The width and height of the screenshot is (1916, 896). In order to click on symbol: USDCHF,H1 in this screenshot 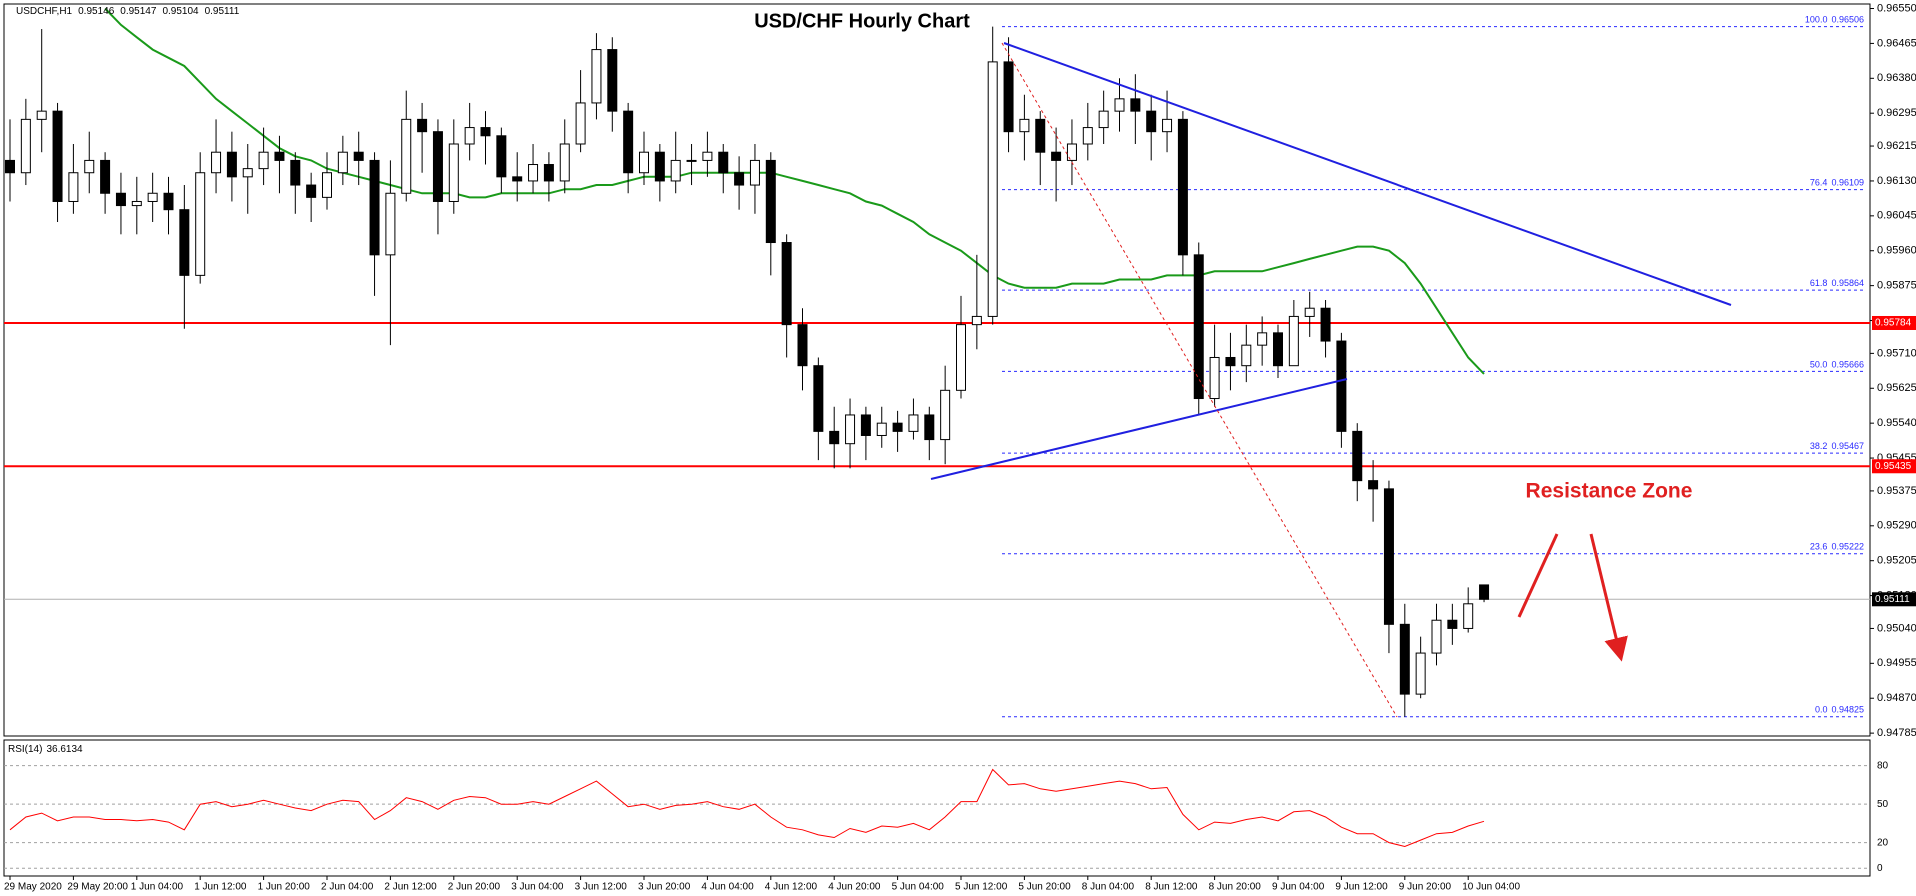, I will do `click(44, 11)`.